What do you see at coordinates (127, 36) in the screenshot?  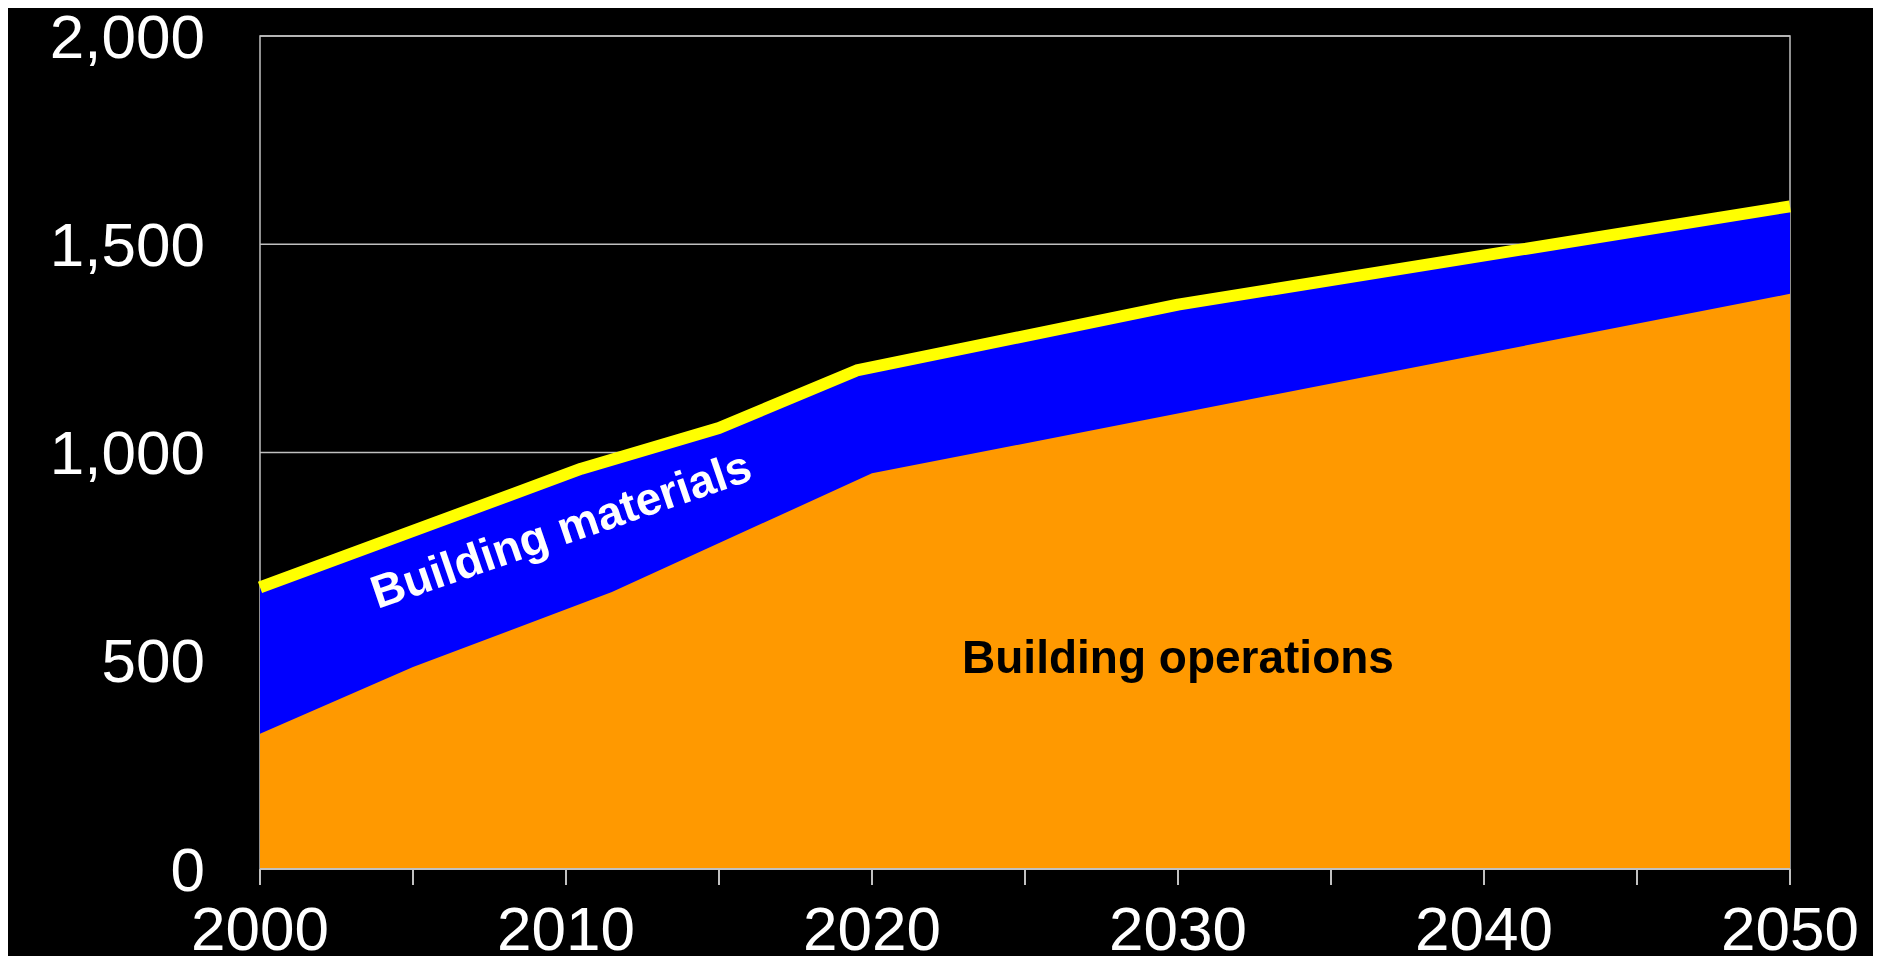 I see `y-tick-label: 2,000` at bounding box center [127, 36].